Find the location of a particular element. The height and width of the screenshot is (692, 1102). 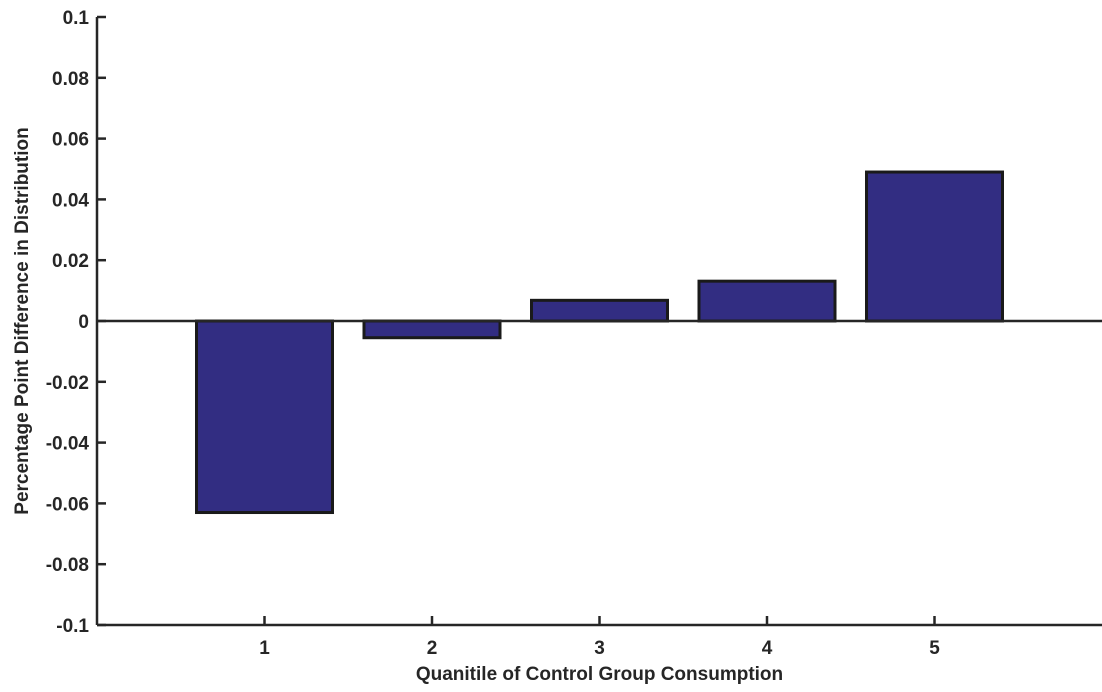

x-axis: 1 2 3 4 5 is located at coordinates (599, 637).